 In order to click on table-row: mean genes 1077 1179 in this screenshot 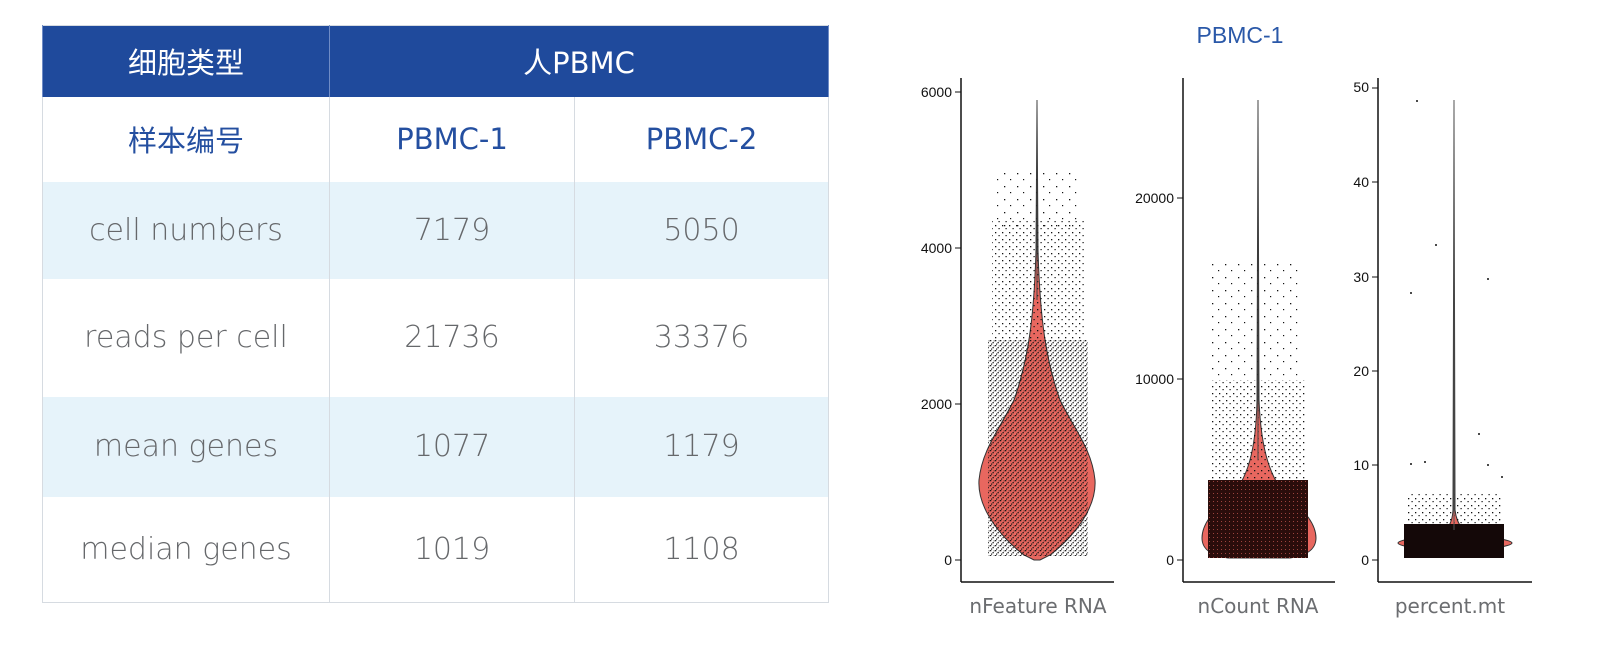, I will do `click(435, 446)`.